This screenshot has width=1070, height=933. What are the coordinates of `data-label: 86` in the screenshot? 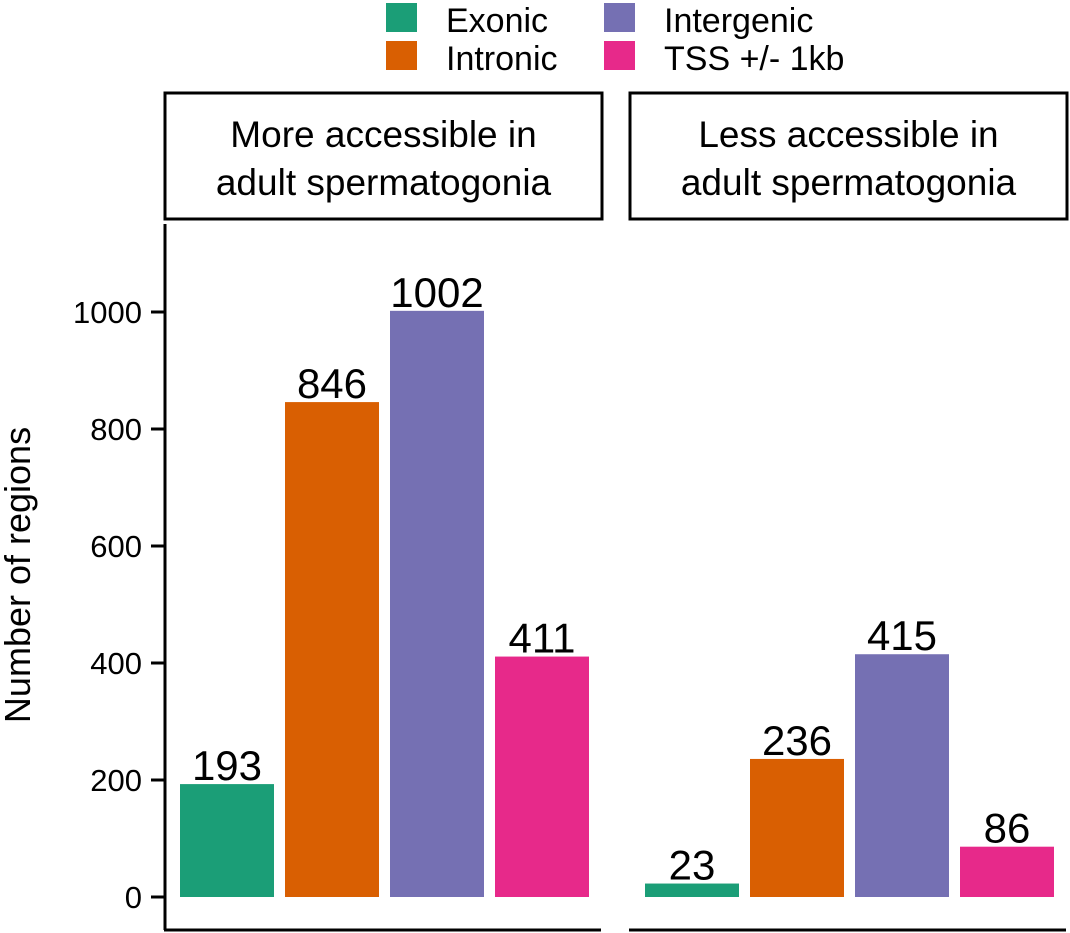 It's located at (1007, 828).